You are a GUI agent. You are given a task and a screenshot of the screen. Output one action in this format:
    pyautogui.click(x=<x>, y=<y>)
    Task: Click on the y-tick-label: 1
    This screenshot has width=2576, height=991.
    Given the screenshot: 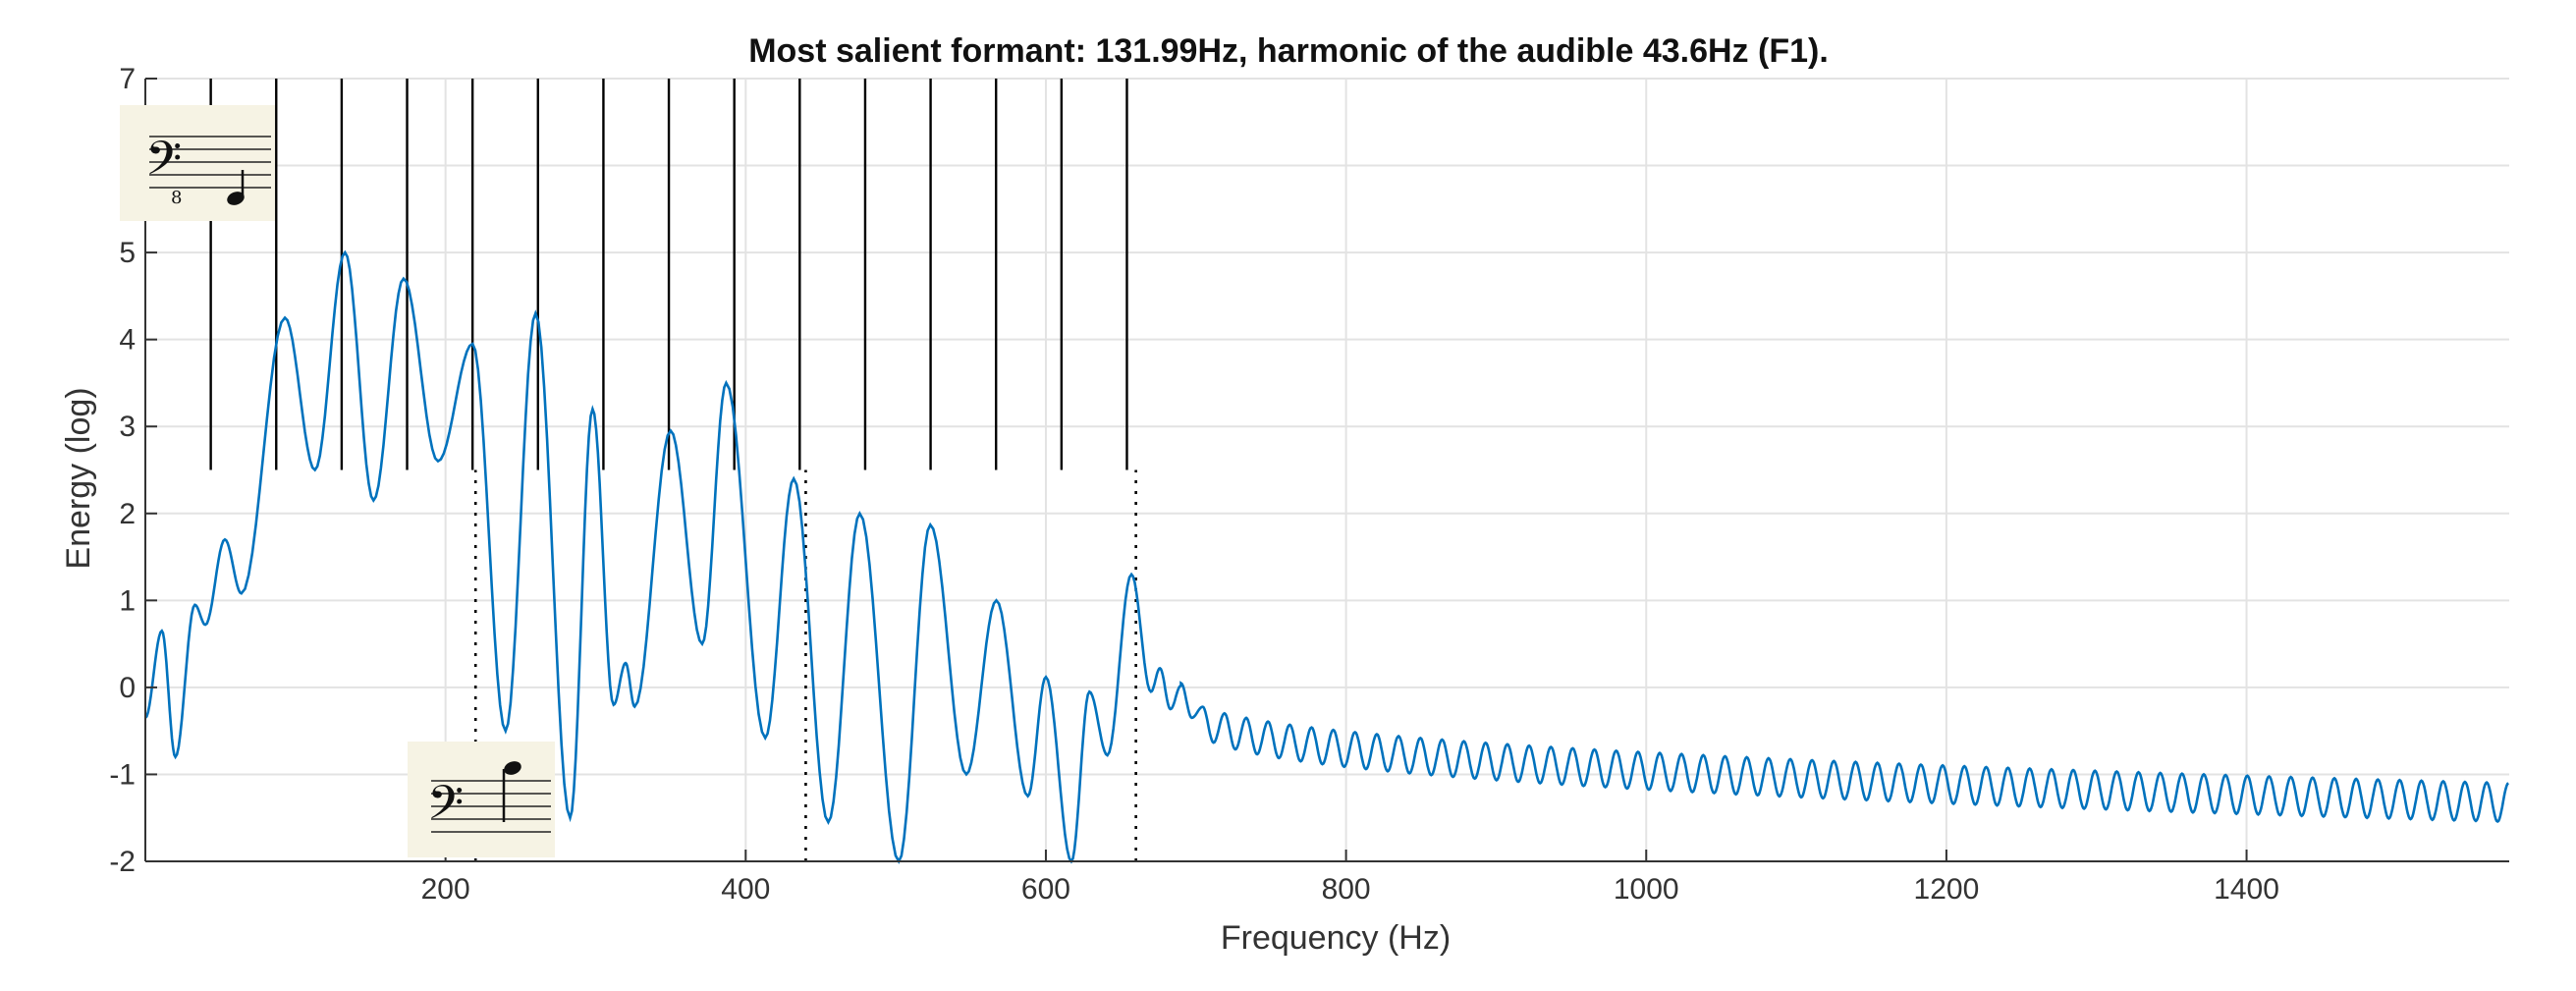 What is the action you would take?
    pyautogui.click(x=128, y=600)
    